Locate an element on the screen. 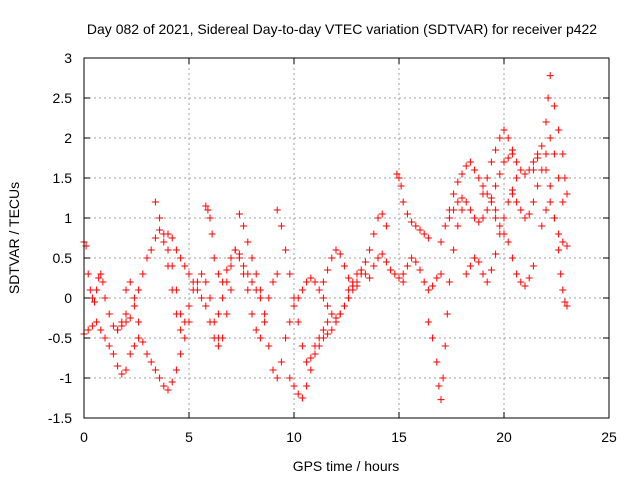 The height and width of the screenshot is (480, 640). y-tick-label: -0.5 is located at coordinates (60, 338).